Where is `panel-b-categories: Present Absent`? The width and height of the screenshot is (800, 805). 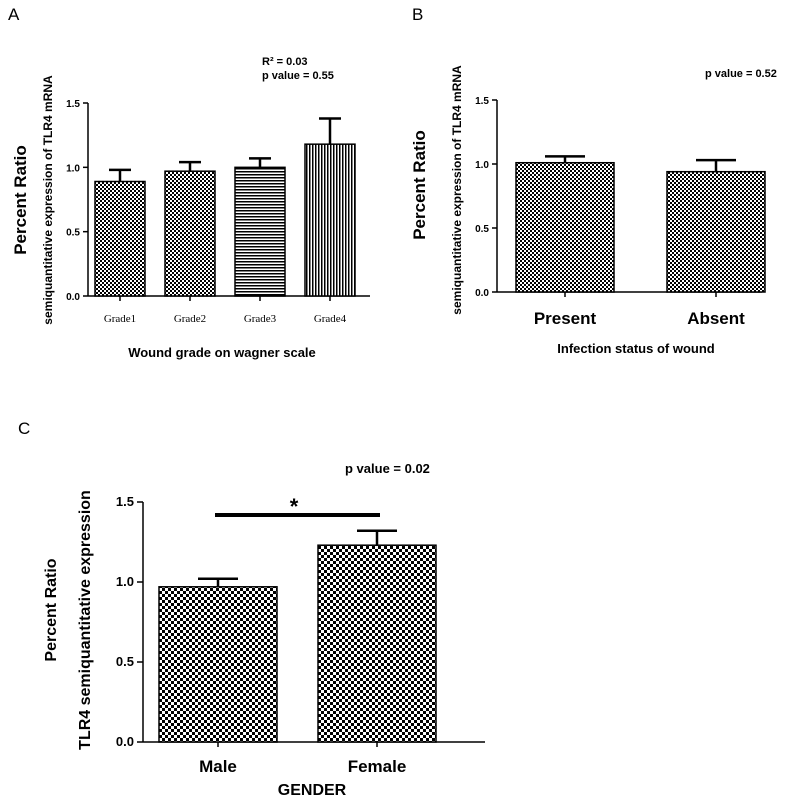
panel-b-categories: Present Absent is located at coordinates (639, 310).